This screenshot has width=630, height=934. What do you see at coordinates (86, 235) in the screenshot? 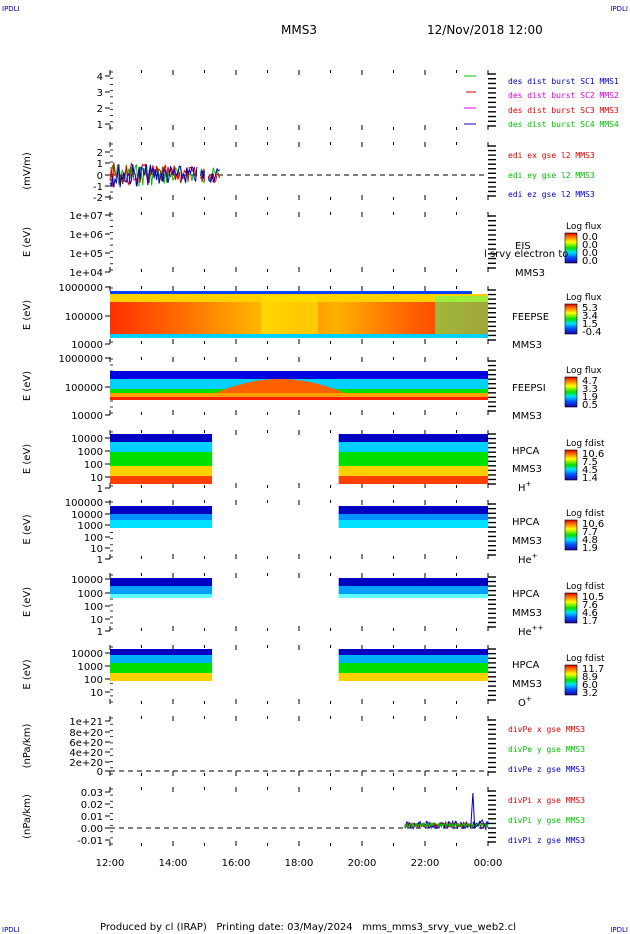
I see `y-tick-label: 1e+06` at bounding box center [86, 235].